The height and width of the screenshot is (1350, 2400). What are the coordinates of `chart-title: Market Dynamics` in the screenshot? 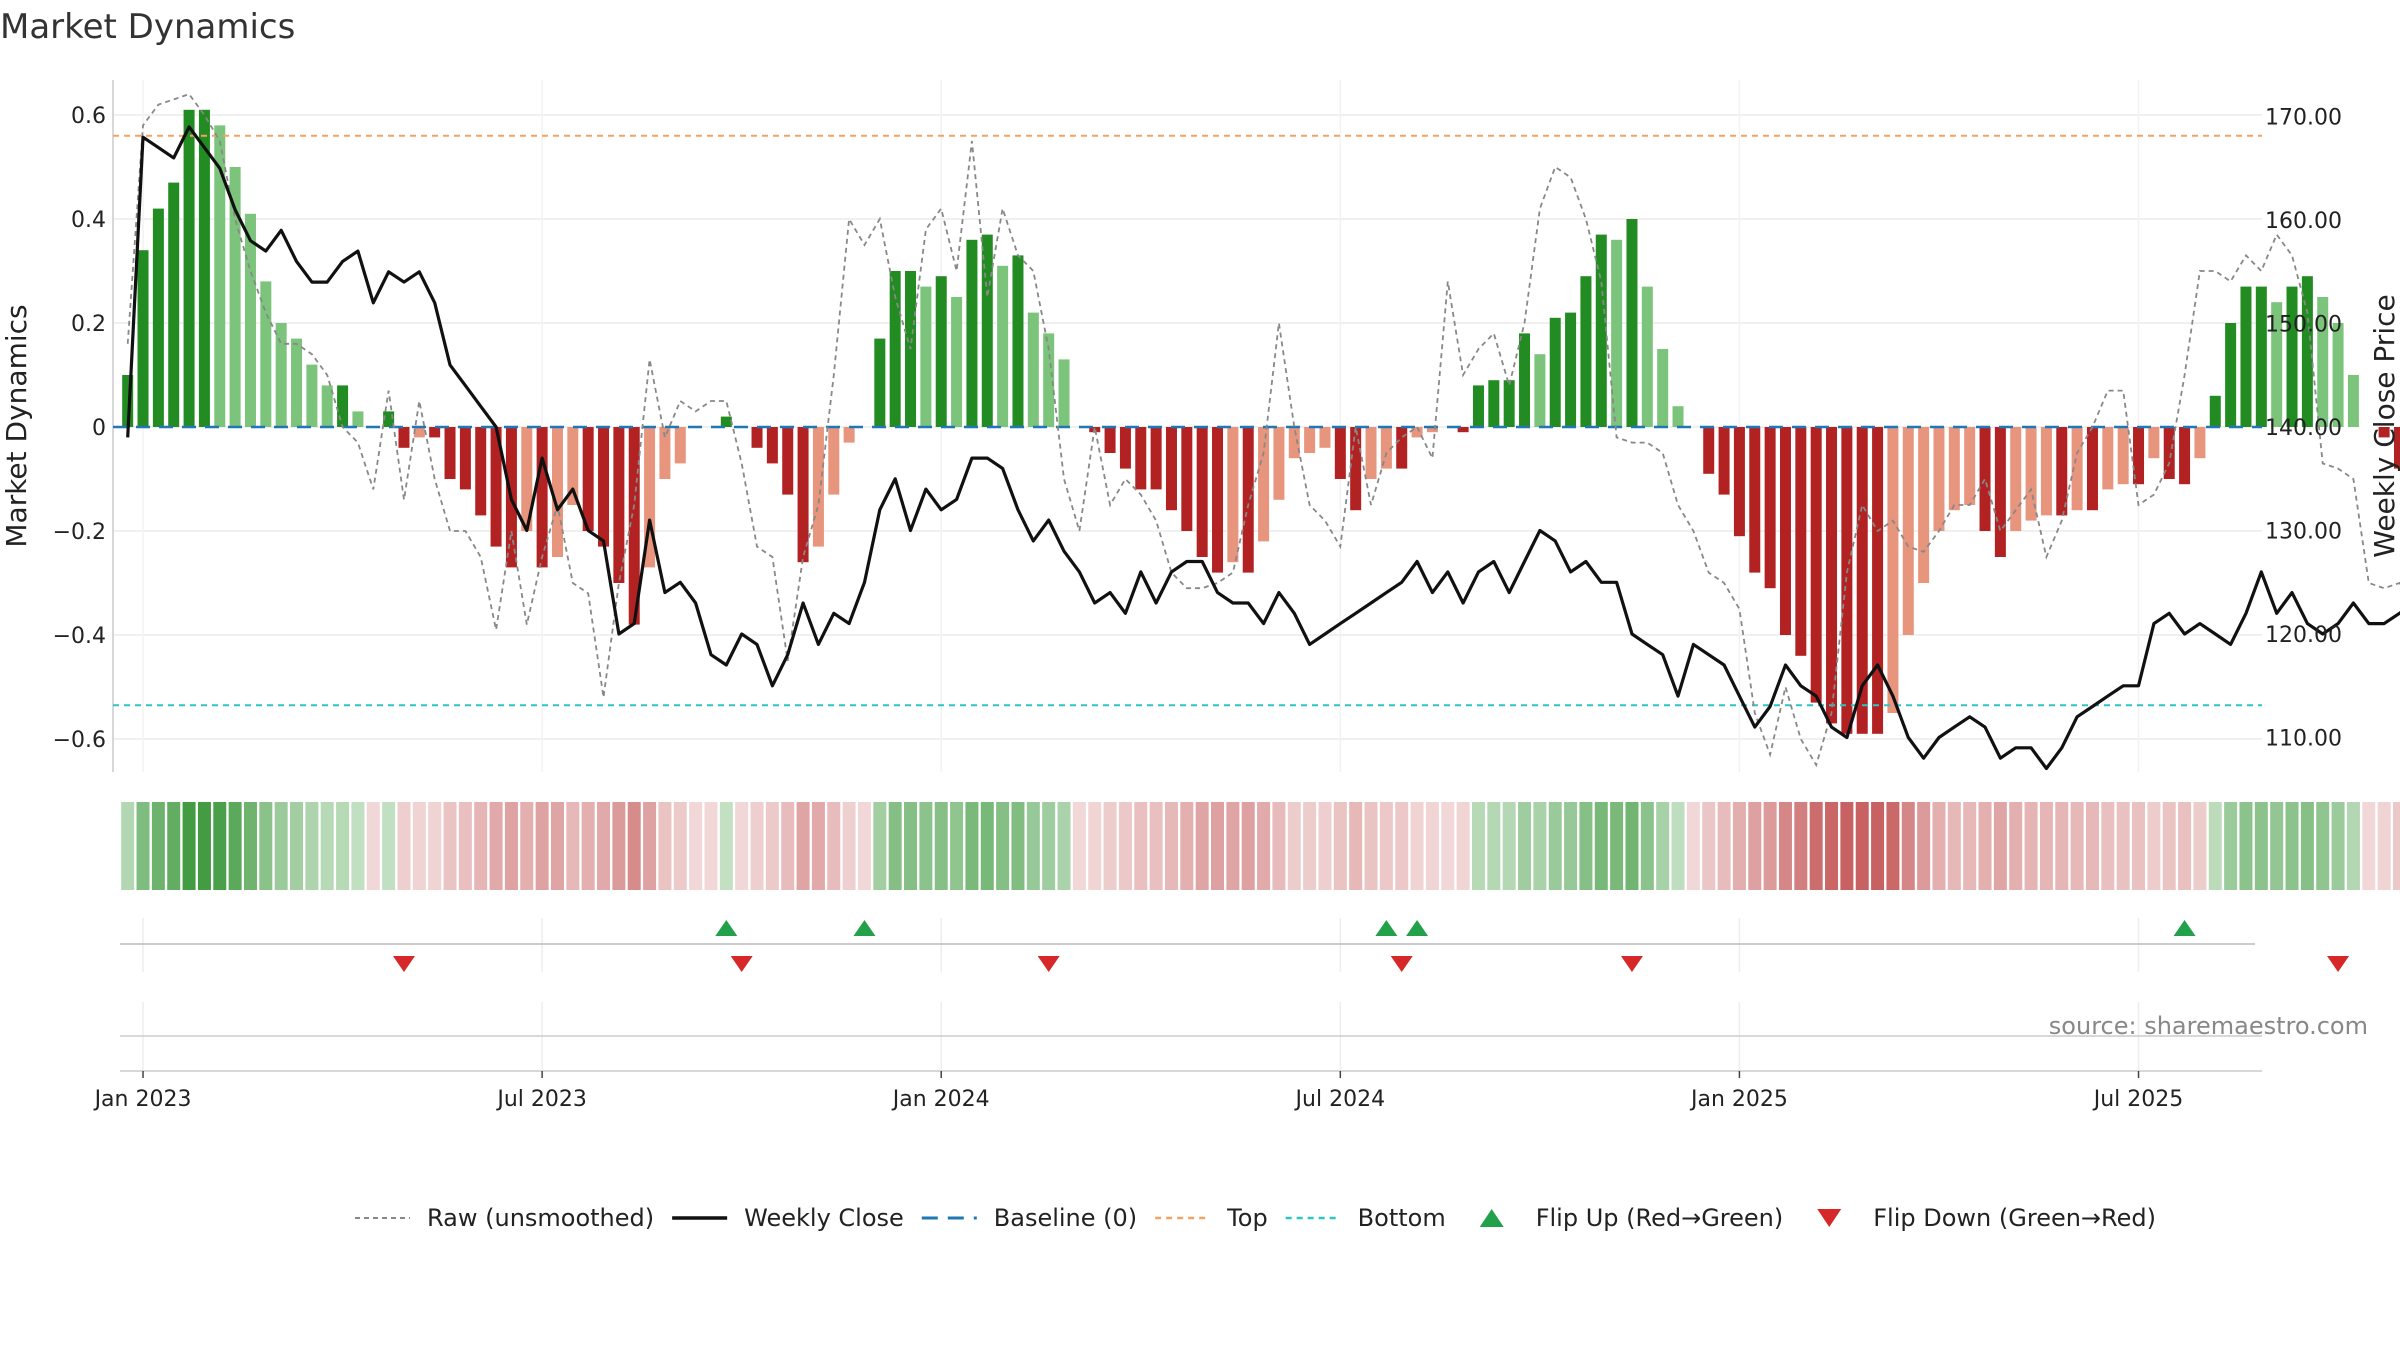 It's located at (147, 27).